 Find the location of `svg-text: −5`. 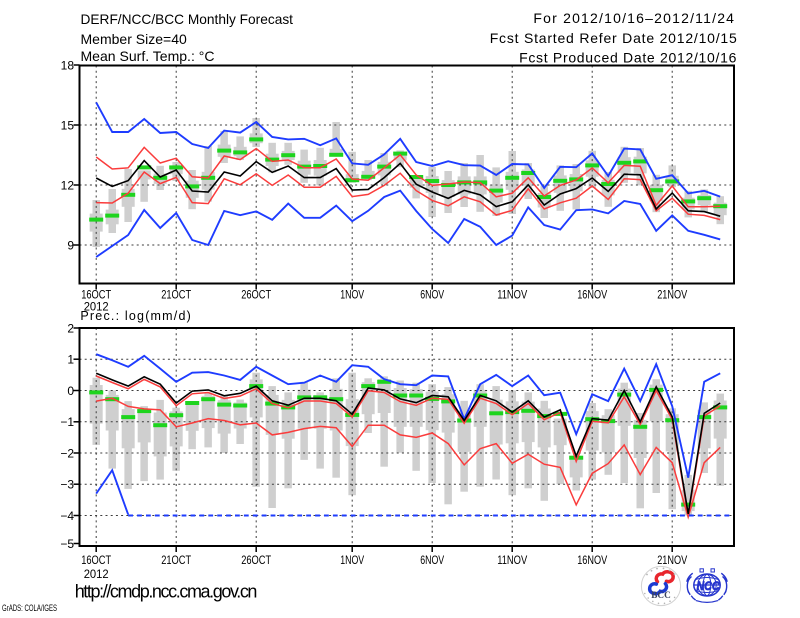

svg-text: −5 is located at coordinates (67, 544).